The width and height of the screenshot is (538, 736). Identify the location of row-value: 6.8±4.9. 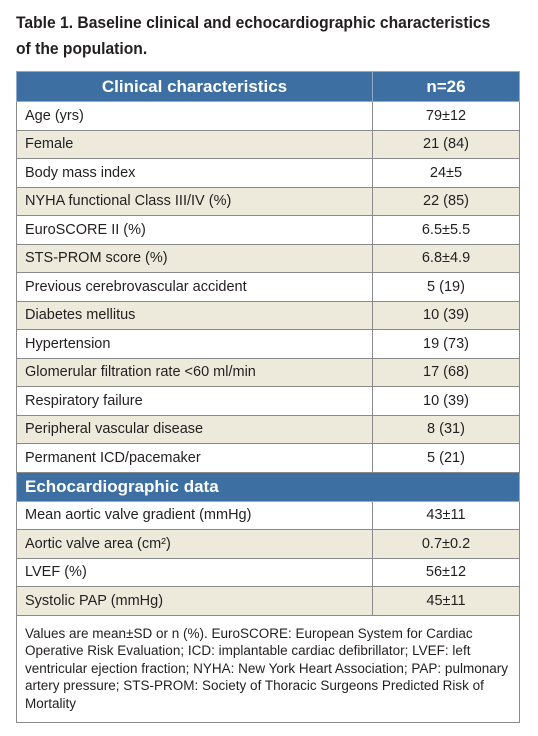
(446, 258).